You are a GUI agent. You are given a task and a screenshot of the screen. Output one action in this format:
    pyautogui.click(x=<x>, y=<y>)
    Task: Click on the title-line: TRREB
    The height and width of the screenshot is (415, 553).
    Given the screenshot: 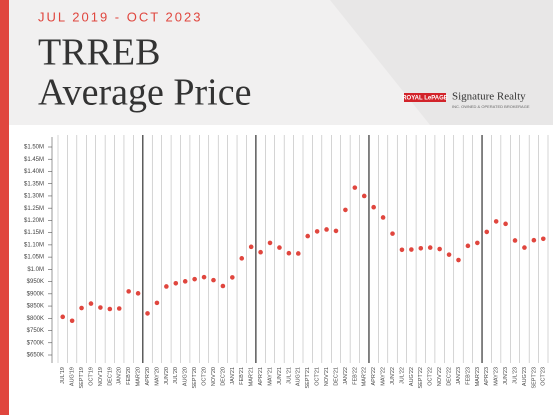 What is the action you would take?
    pyautogui.click(x=99, y=53)
    